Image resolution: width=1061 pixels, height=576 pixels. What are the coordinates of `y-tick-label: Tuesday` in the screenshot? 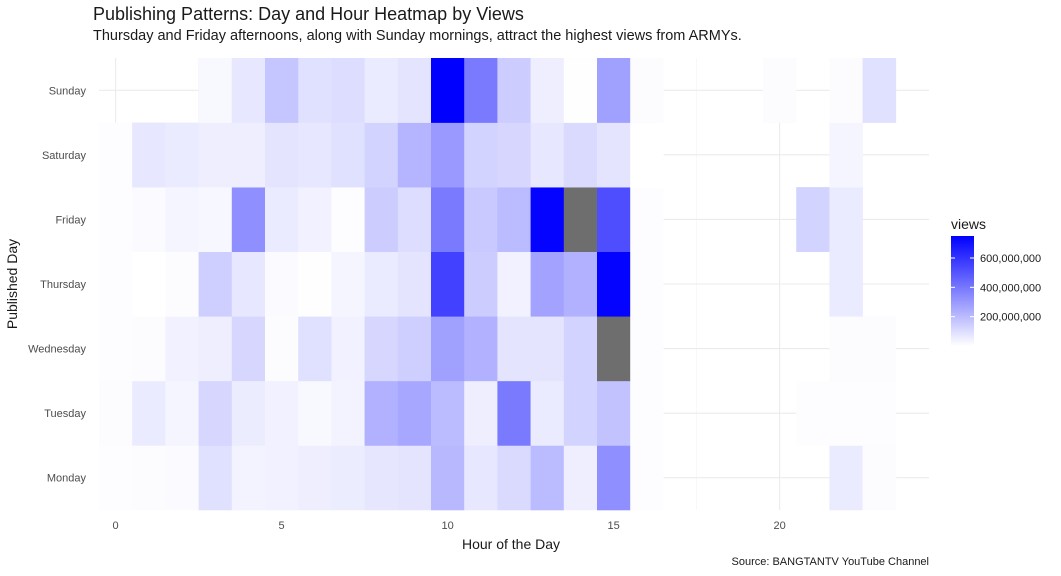 It's located at (65, 414).